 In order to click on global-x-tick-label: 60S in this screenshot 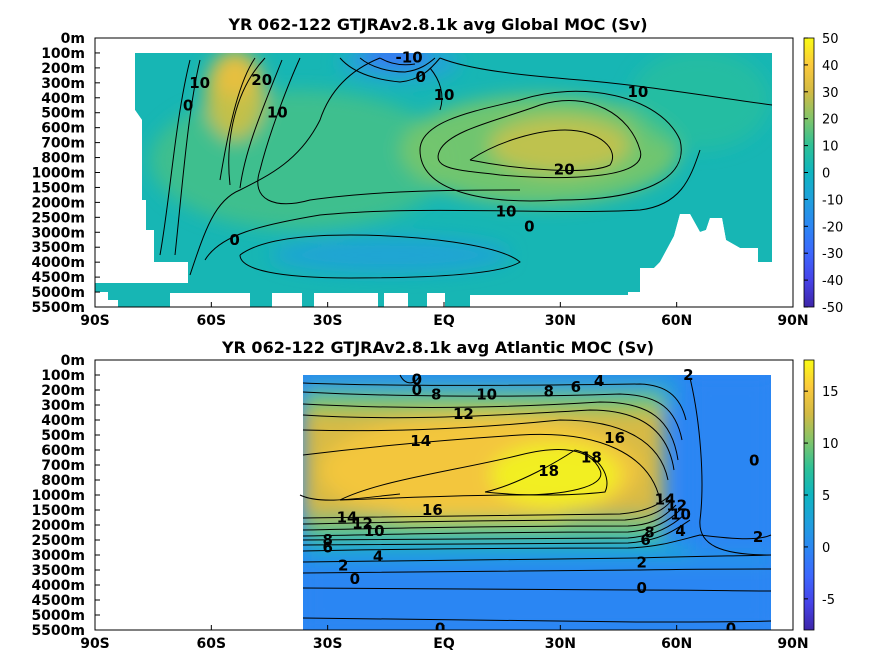, I will do `click(212, 321)`.